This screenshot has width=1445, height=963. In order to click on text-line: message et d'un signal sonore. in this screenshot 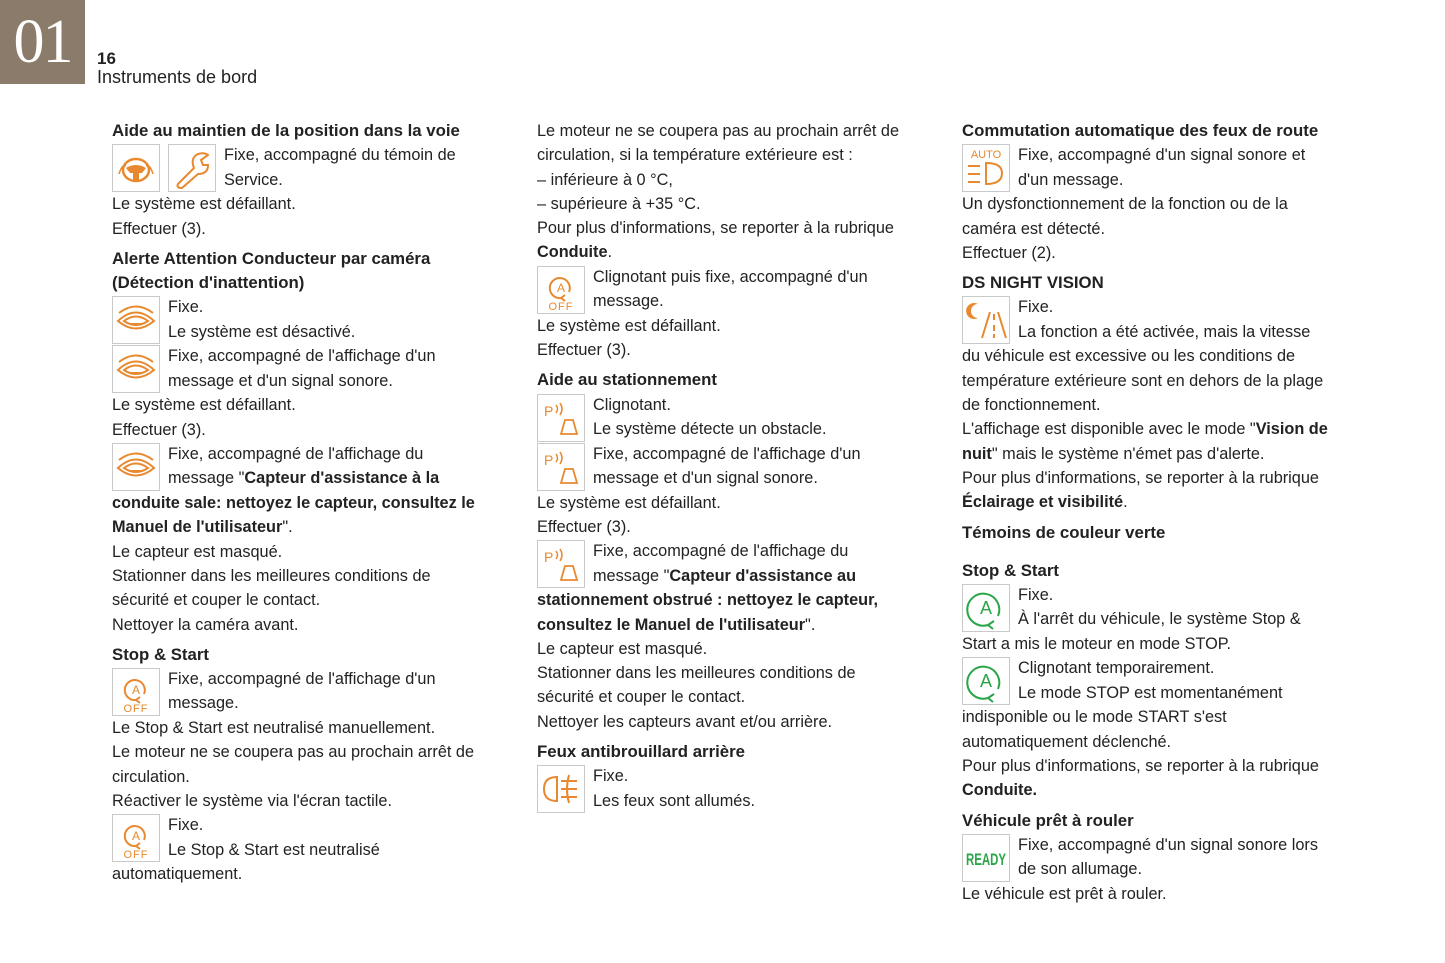, I will do `click(280, 380)`.